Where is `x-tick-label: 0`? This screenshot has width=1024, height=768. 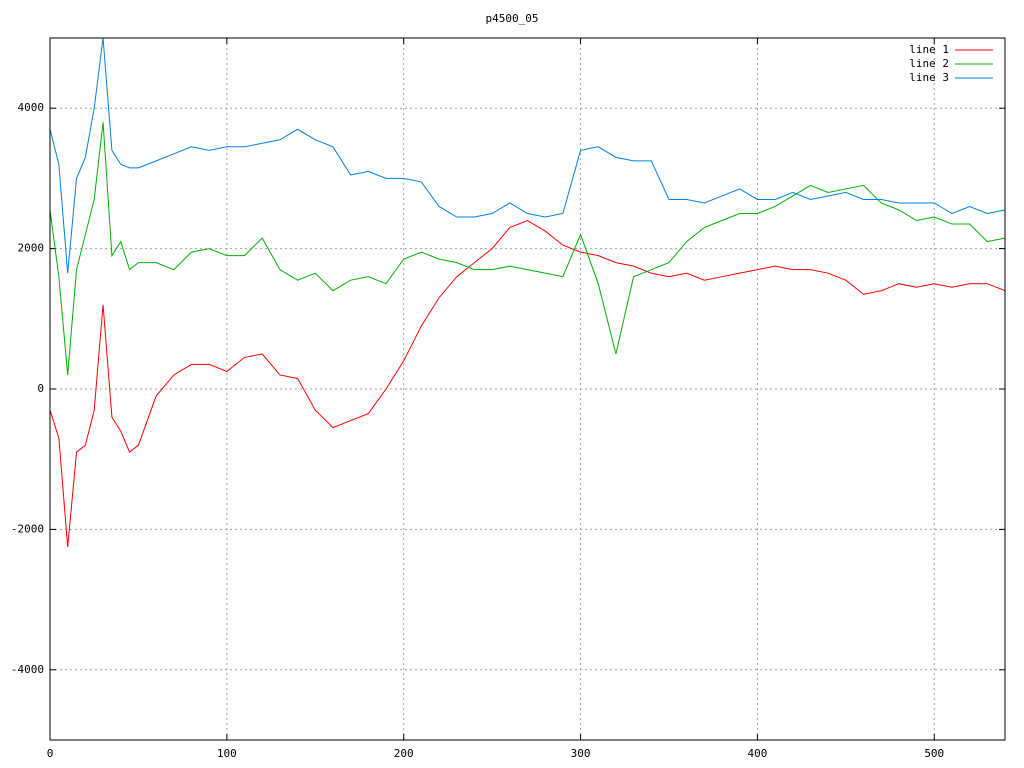 x-tick-label: 0 is located at coordinates (50, 753).